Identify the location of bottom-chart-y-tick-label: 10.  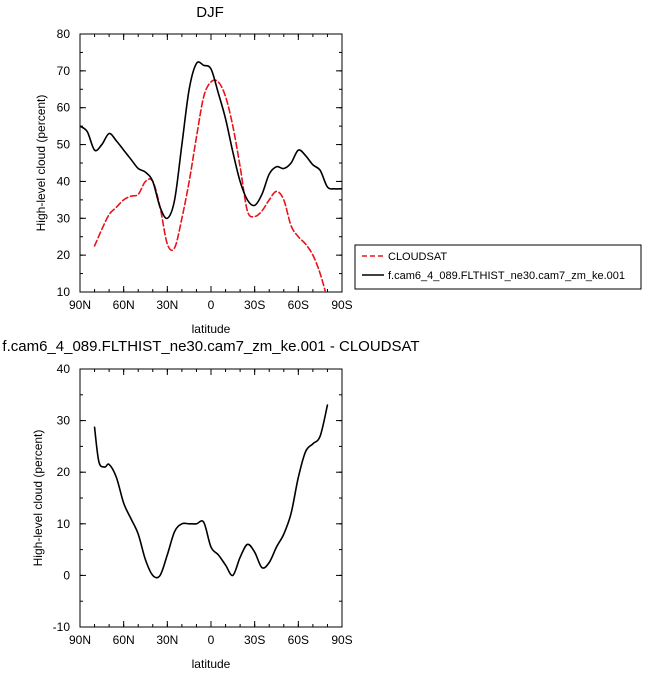
(64, 524).